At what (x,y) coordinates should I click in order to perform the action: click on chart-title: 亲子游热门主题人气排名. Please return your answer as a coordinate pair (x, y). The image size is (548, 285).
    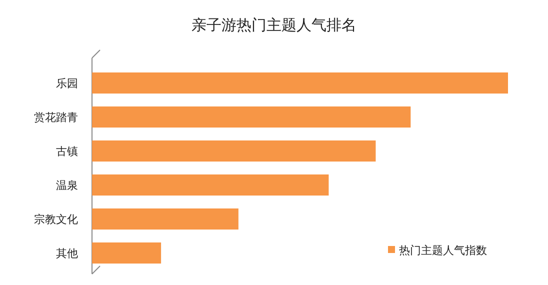
    Looking at the image, I should click on (274, 25).